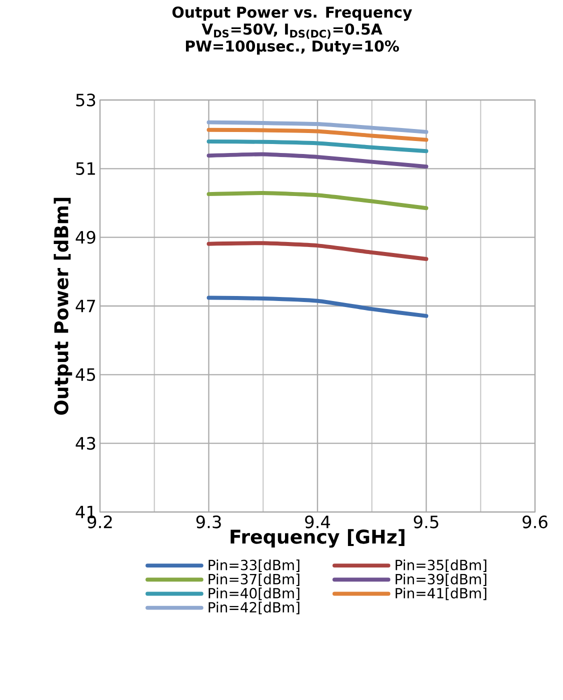  I want to click on y-tick-label: 43, so click(86, 443).